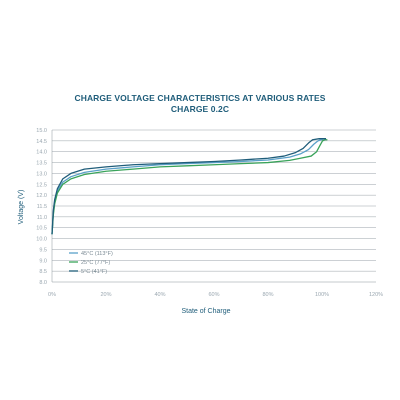 Image resolution: width=400 pixels, height=400 pixels. Describe the element at coordinates (41, 185) in the screenshot. I see `y-tick-label: 12.5` at that location.